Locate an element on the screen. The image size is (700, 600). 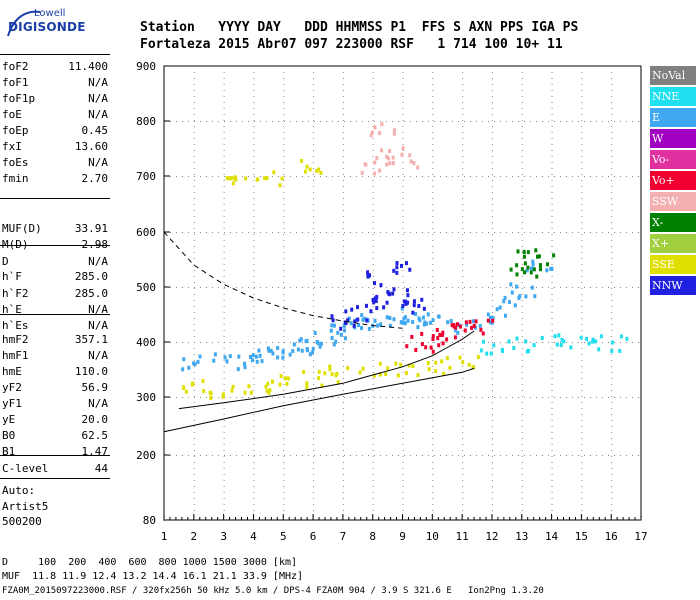
y-tick-label: 200 is located at coordinates (146, 455).